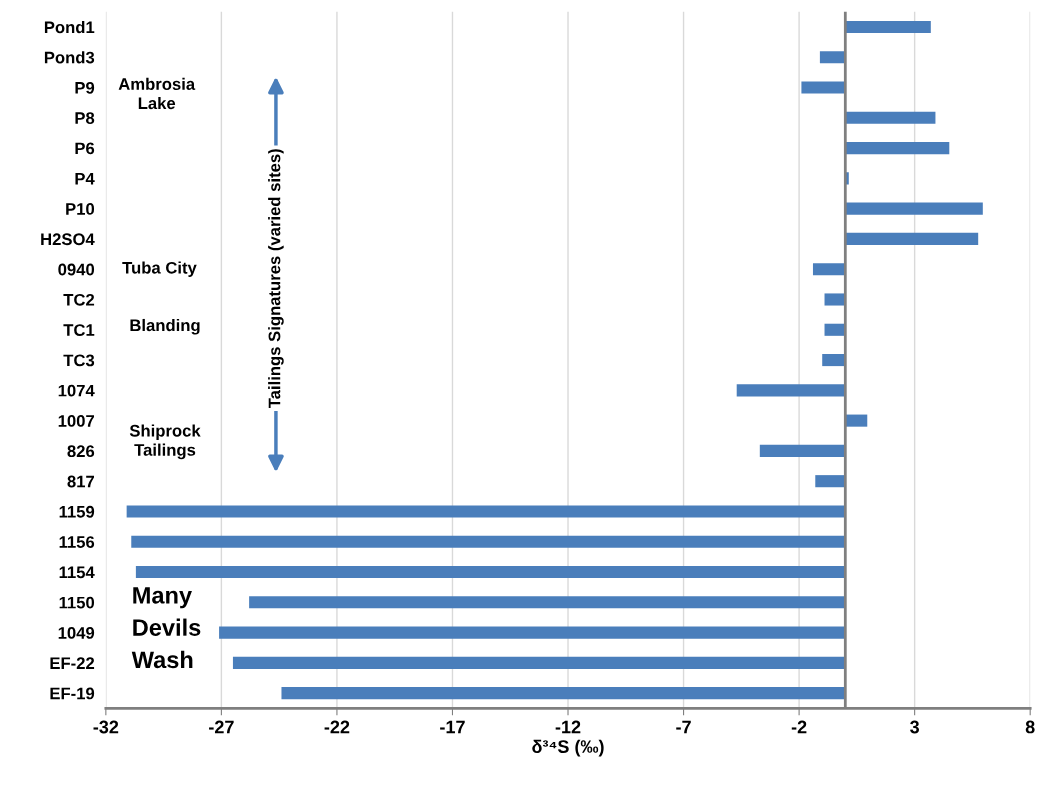 Image resolution: width=1048 pixels, height=787 pixels. I want to click on y-tick-label: 1150, so click(77, 602).